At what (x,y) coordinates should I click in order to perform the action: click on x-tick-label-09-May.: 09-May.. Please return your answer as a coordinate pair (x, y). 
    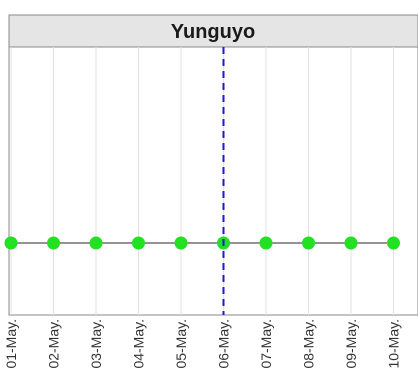
    Looking at the image, I should click on (351, 344).